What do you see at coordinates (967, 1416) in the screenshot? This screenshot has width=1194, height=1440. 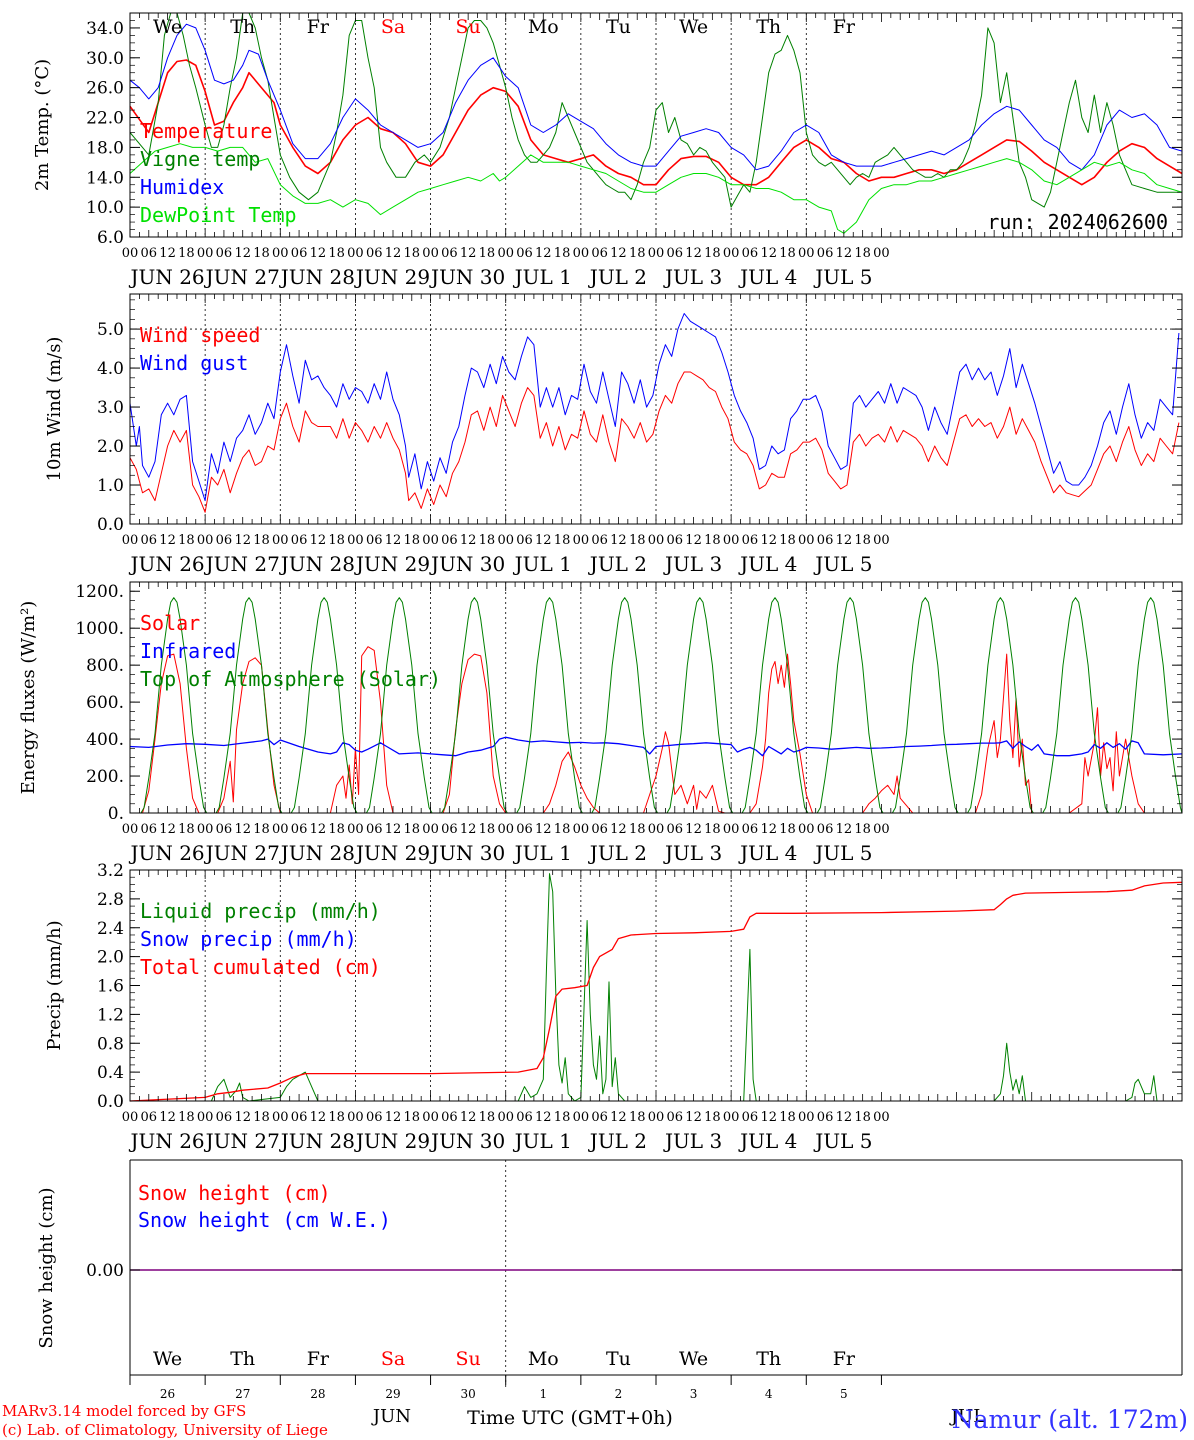 I see `month-label-jul: JUL` at bounding box center [967, 1416].